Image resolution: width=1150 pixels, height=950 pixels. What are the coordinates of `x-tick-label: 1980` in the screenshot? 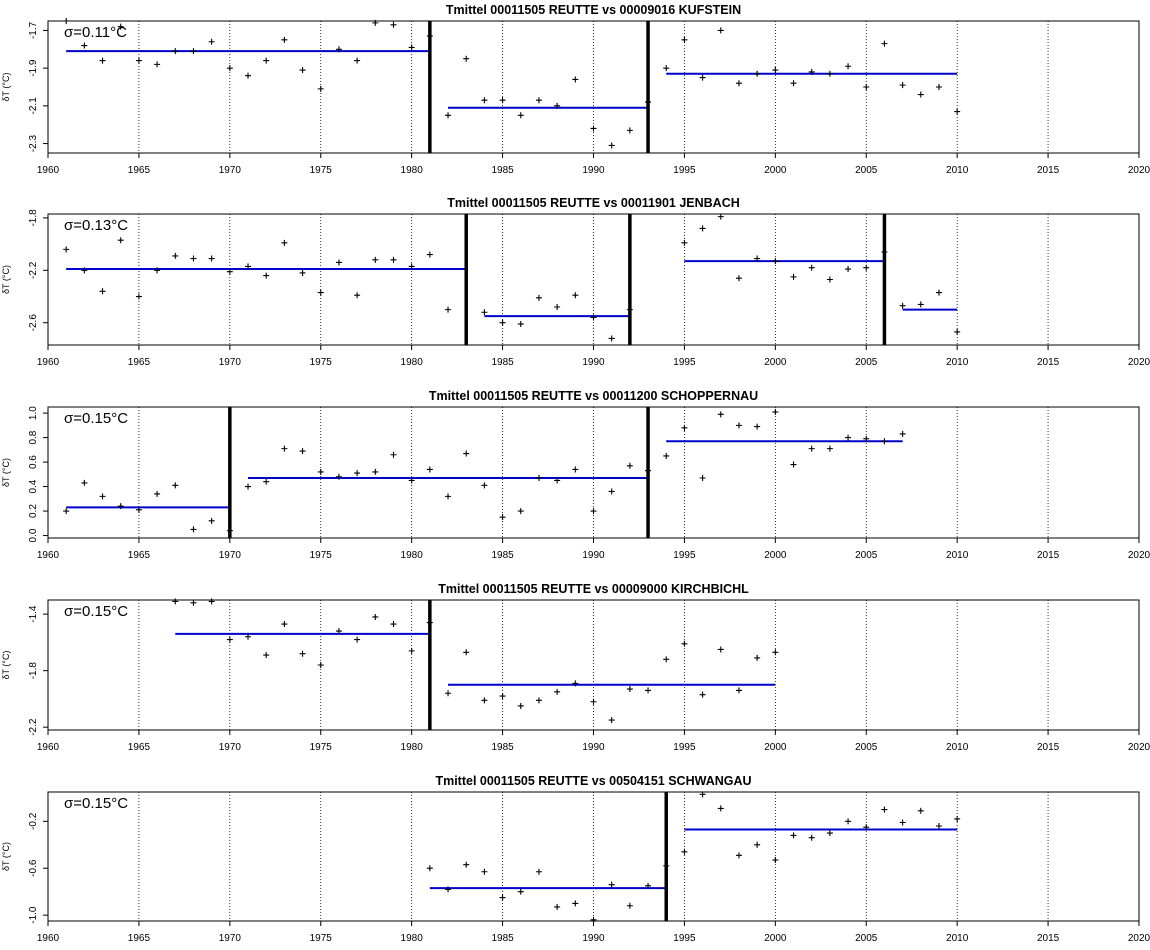 It's located at (412, 747).